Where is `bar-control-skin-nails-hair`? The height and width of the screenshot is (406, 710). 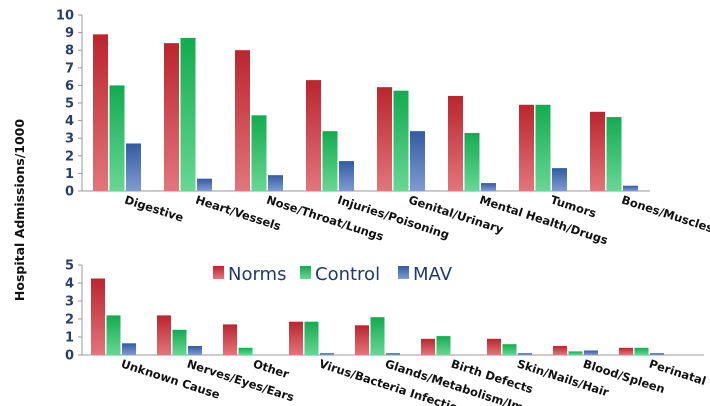 bar-control-skin-nails-hair is located at coordinates (509, 349).